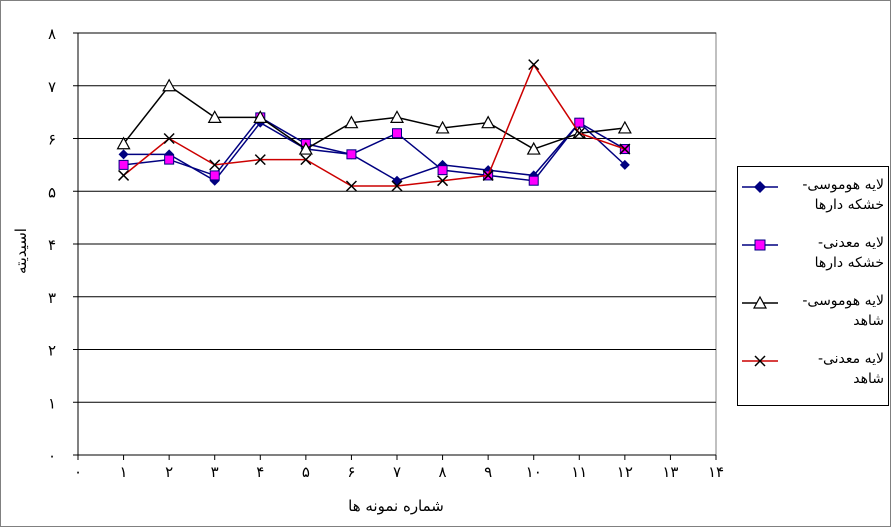  I want to click on x-tick-label: ۱۱, so click(579, 472).